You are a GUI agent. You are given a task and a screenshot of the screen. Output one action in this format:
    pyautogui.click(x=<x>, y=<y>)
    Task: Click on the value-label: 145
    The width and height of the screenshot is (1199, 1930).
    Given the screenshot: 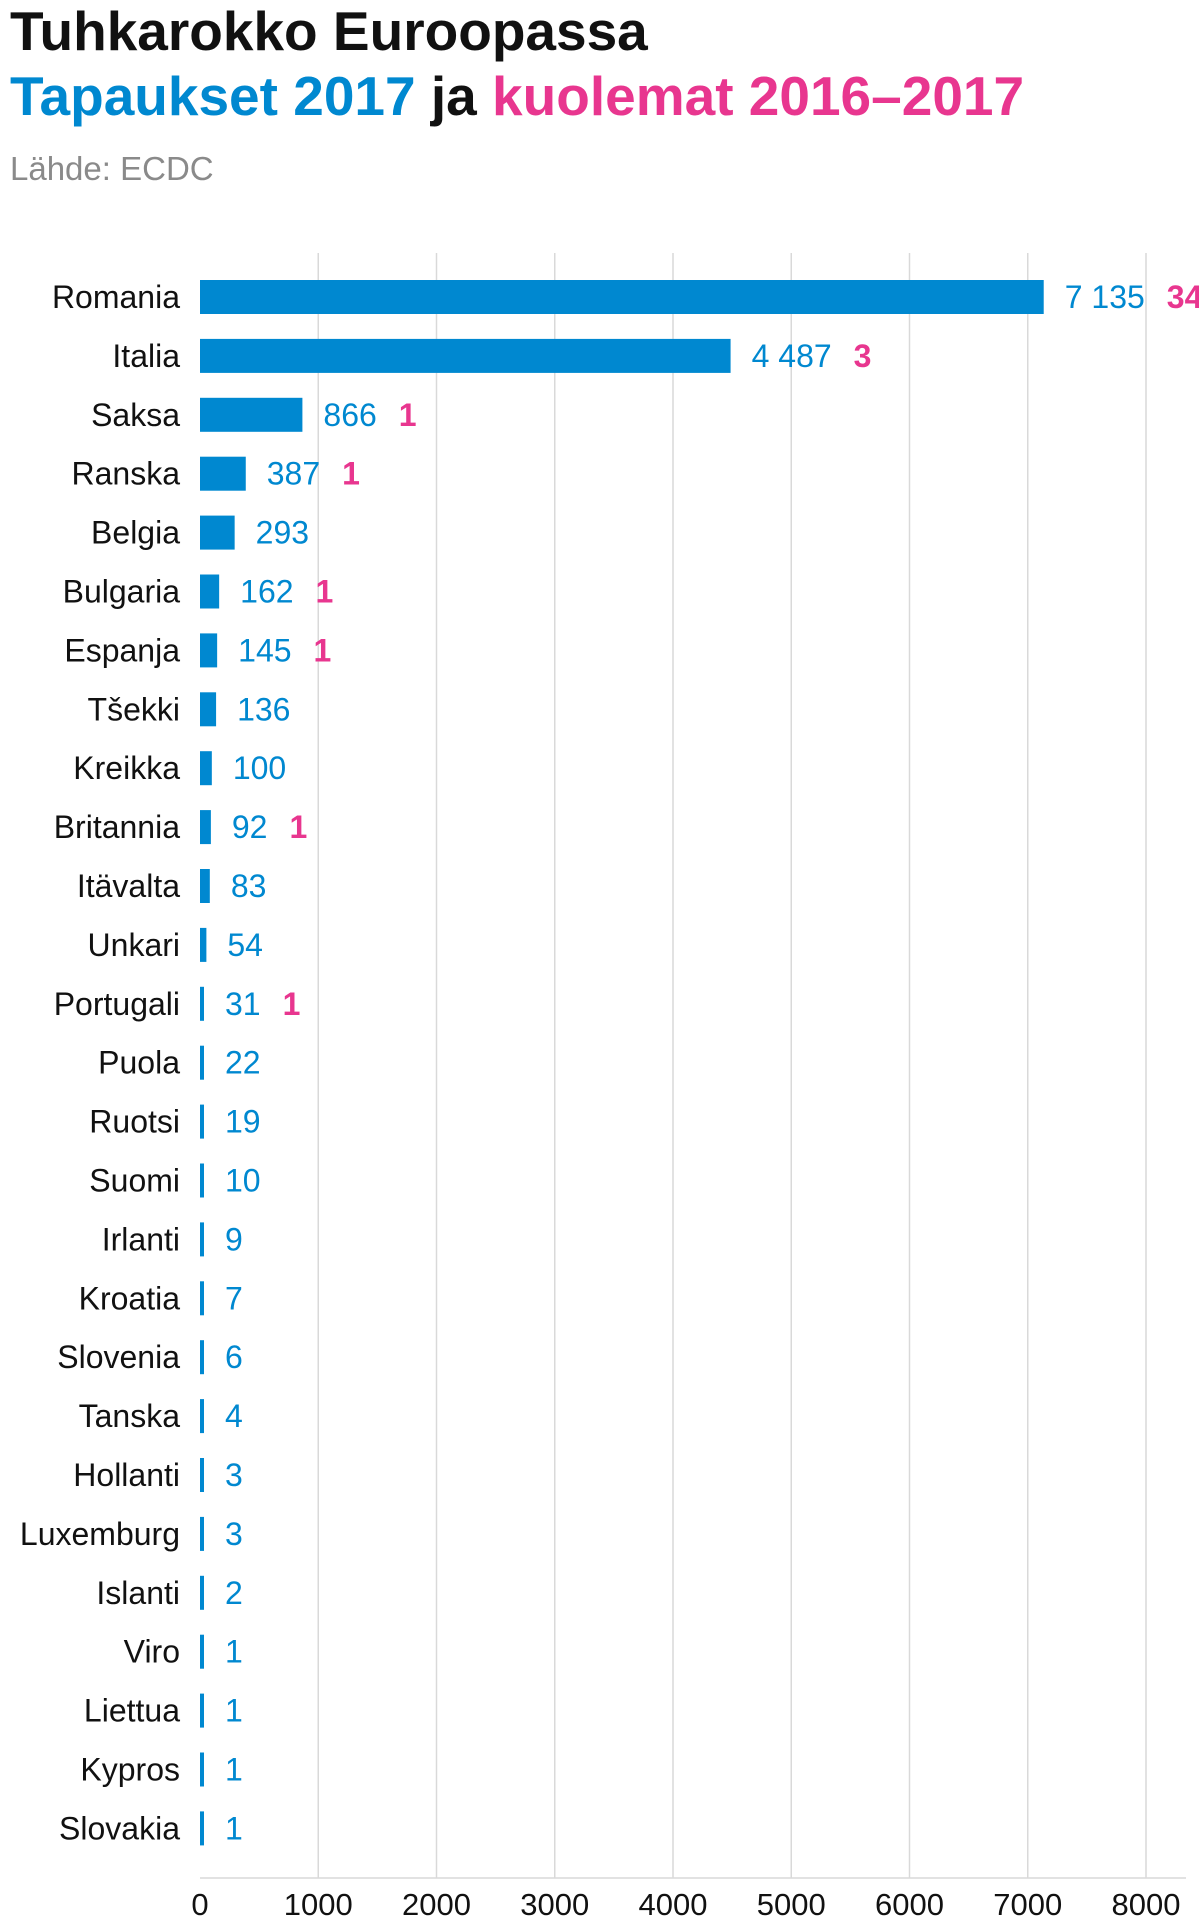 What is the action you would take?
    pyautogui.click(x=264, y=650)
    